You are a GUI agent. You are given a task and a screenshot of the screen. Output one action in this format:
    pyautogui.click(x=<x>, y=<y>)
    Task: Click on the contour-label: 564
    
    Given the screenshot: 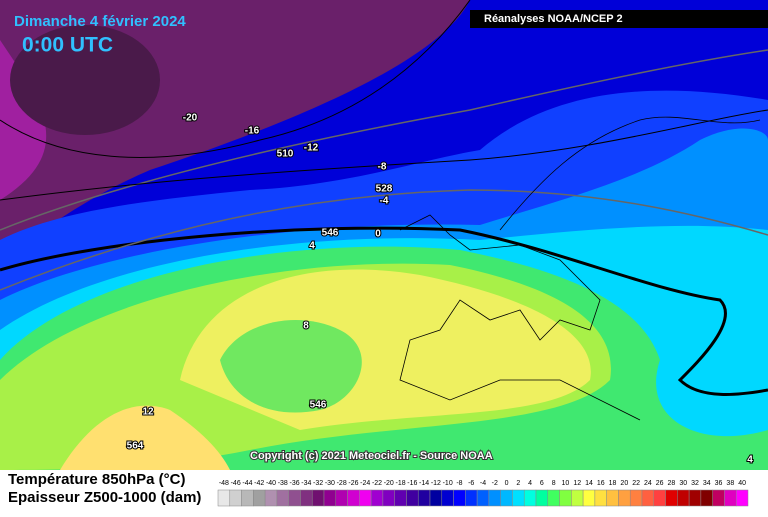 What is the action you would take?
    pyautogui.click(x=135, y=446)
    